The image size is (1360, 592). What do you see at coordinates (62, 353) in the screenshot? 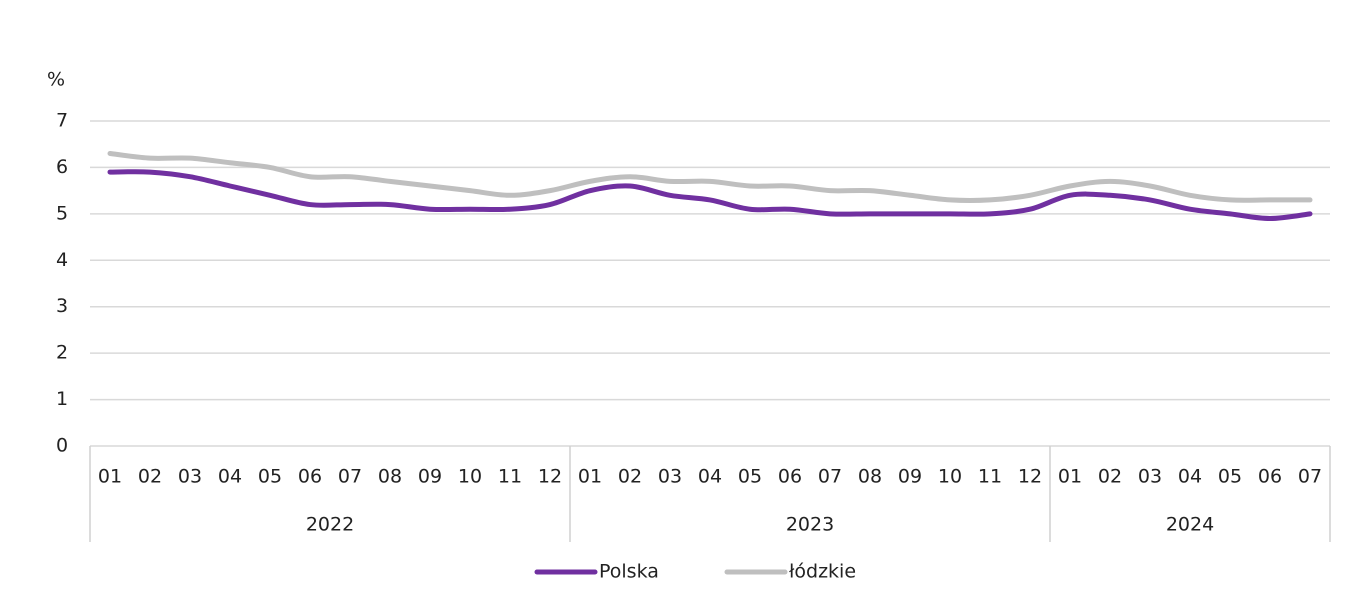
I see `y-tick-label: 2` at bounding box center [62, 353].